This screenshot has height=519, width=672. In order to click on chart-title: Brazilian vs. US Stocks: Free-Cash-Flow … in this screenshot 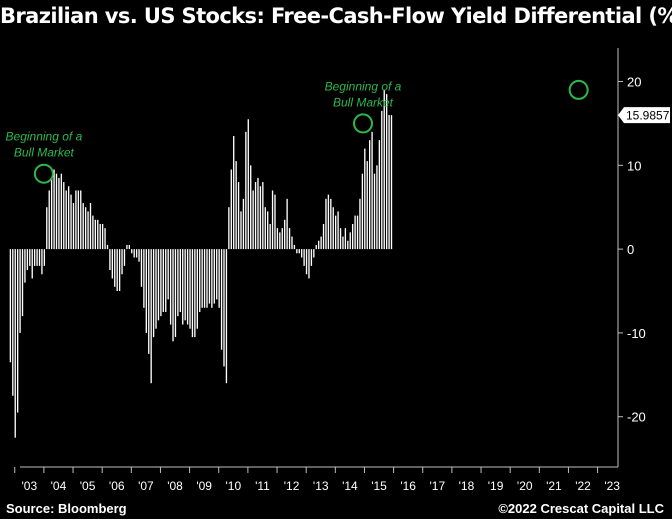, I will do `click(336, 16)`.